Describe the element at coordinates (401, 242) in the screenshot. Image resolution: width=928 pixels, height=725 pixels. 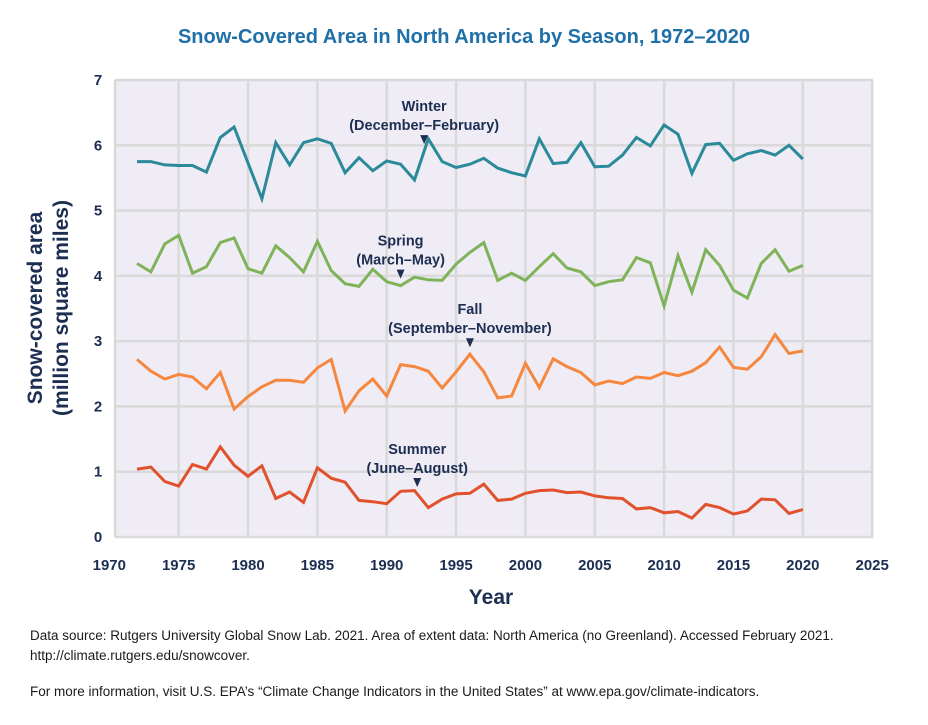
I see `spring-annotation-label: Spring` at that location.